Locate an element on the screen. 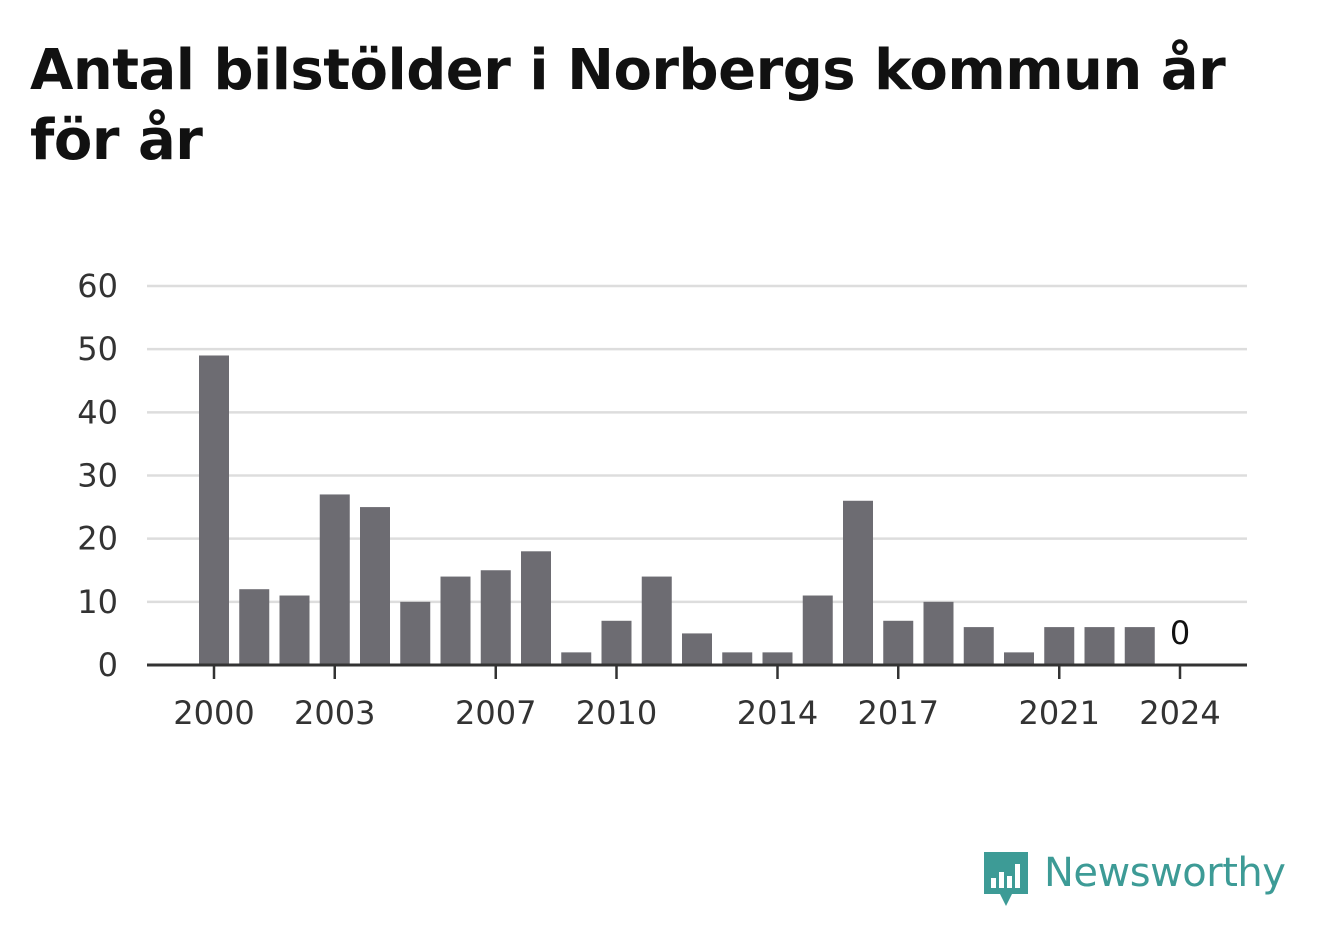 The height and width of the screenshot is (939, 1322). y-axis-tick-labels: 0 10 20 30 40 50 60 is located at coordinates (97, 475).